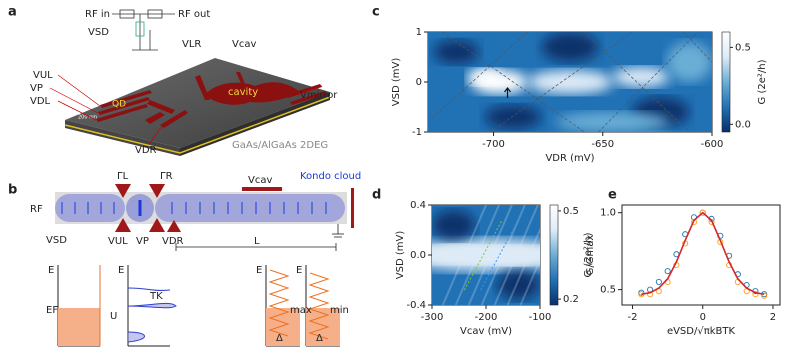 The height and width of the screenshot is (361, 793). I want to click on cavity-gate, so click(262, 189).